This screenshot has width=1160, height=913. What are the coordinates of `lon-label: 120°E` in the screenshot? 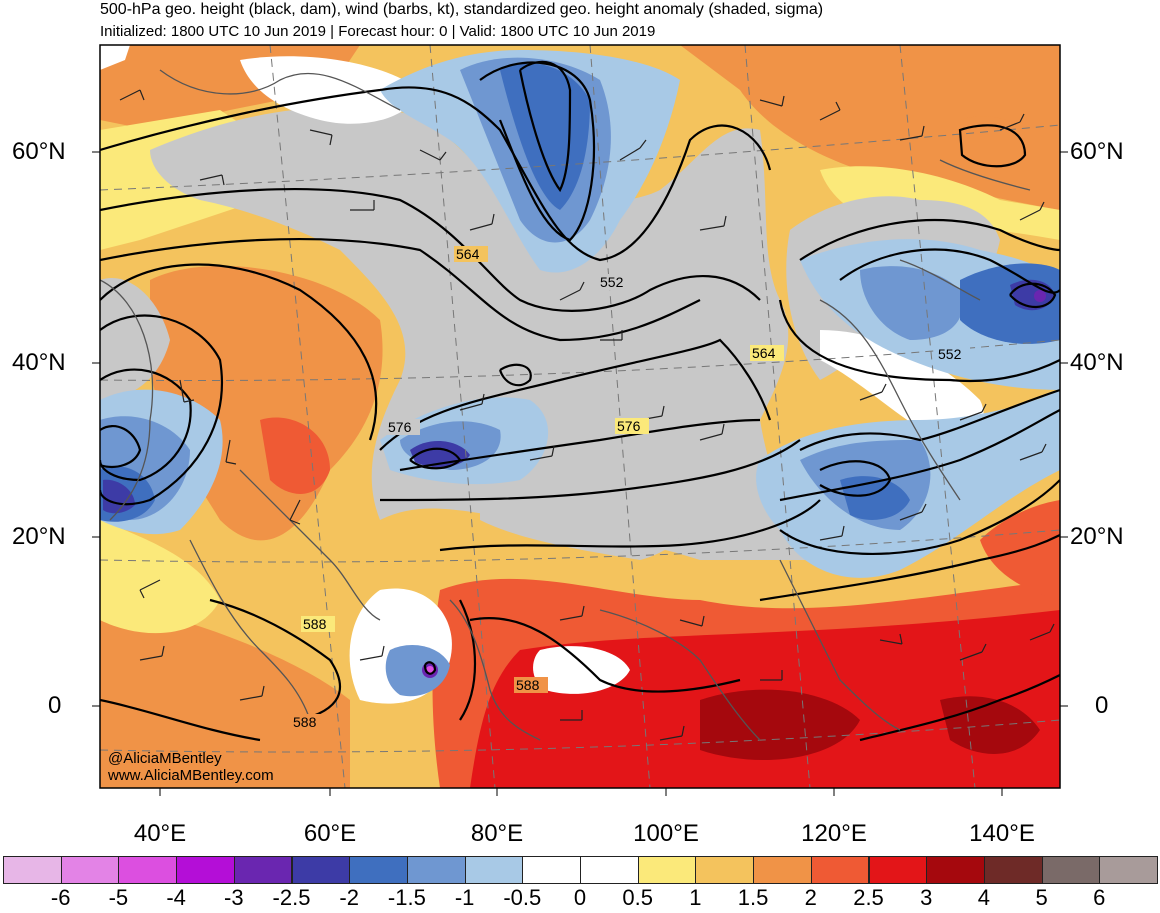 It's located at (834, 833).